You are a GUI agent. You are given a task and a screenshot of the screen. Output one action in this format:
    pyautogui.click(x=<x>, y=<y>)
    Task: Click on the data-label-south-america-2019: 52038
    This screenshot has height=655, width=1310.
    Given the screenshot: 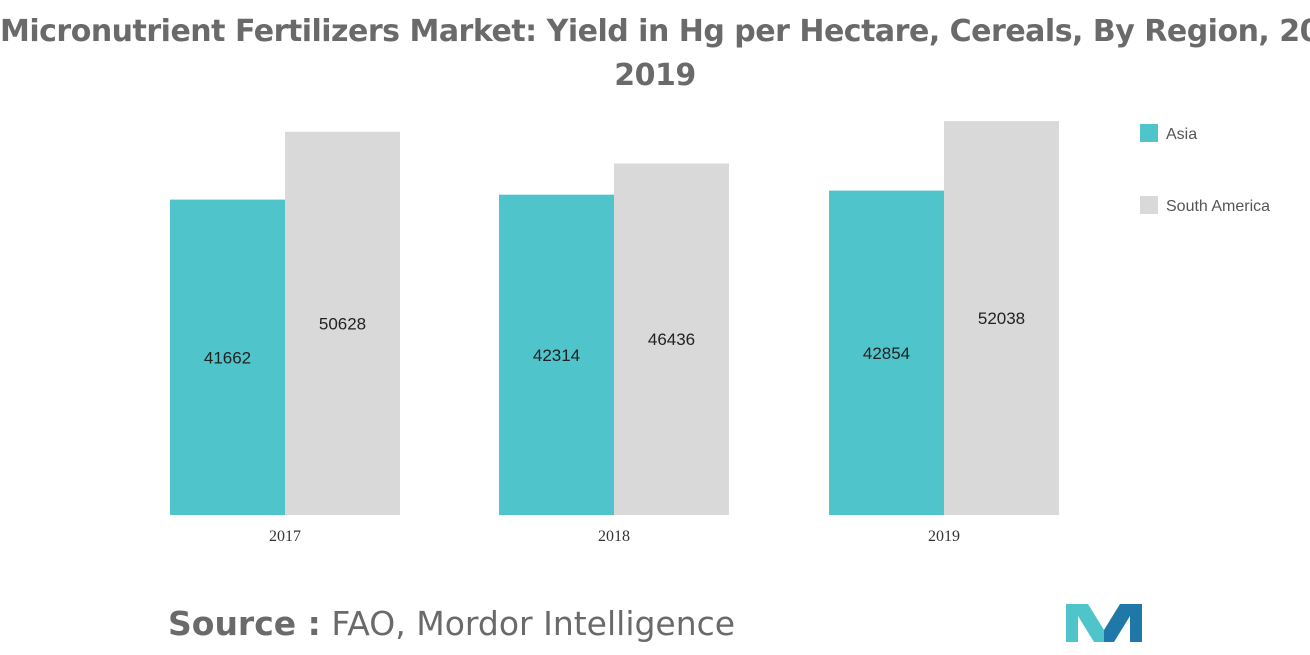 What is the action you would take?
    pyautogui.click(x=1001, y=318)
    